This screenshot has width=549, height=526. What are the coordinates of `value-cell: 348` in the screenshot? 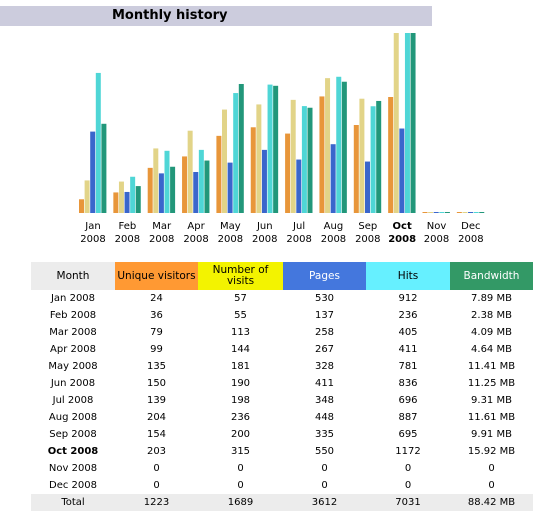 It's located at (324, 400).